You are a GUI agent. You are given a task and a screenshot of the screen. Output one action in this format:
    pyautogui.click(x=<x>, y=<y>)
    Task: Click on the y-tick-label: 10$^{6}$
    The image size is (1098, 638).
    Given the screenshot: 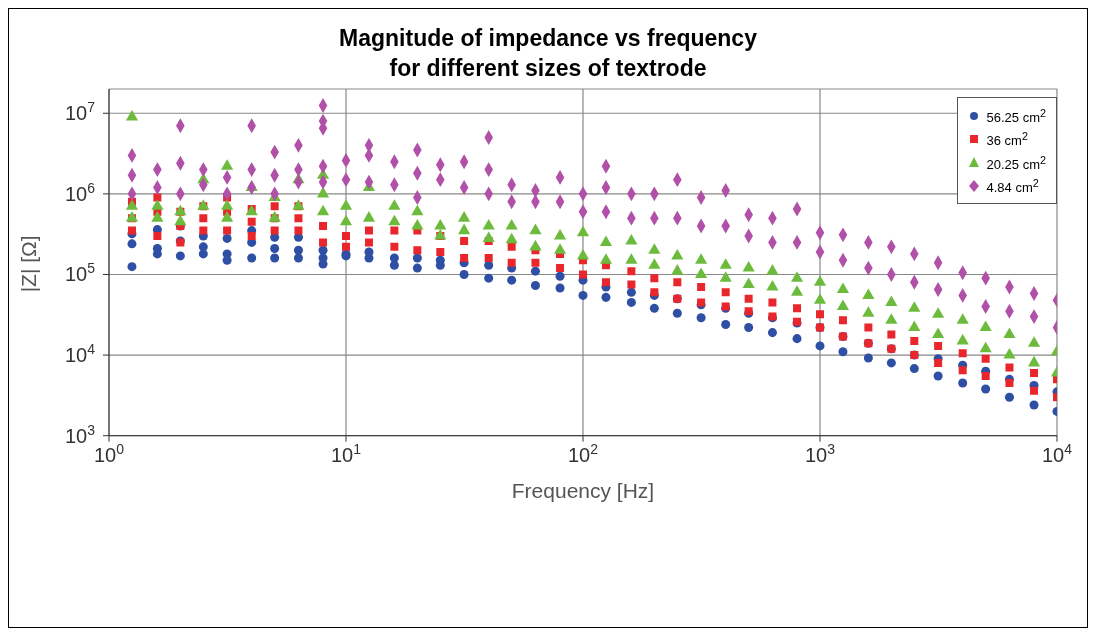 What is the action you would take?
    pyautogui.click(x=80, y=192)
    